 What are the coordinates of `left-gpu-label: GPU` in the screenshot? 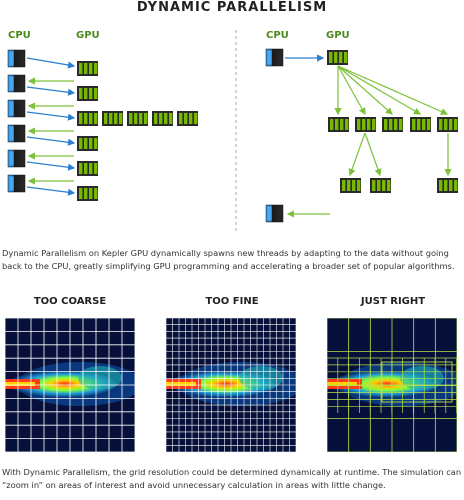 It's located at (88, 35).